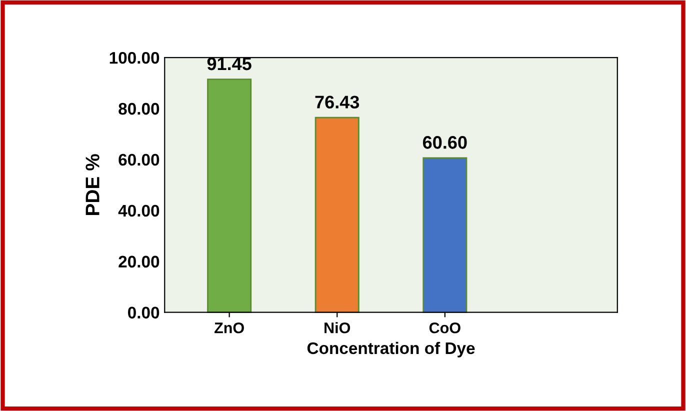 The width and height of the screenshot is (686, 411). What do you see at coordinates (391, 350) in the screenshot?
I see `x-axis-title: Concentration of Dye` at bounding box center [391, 350].